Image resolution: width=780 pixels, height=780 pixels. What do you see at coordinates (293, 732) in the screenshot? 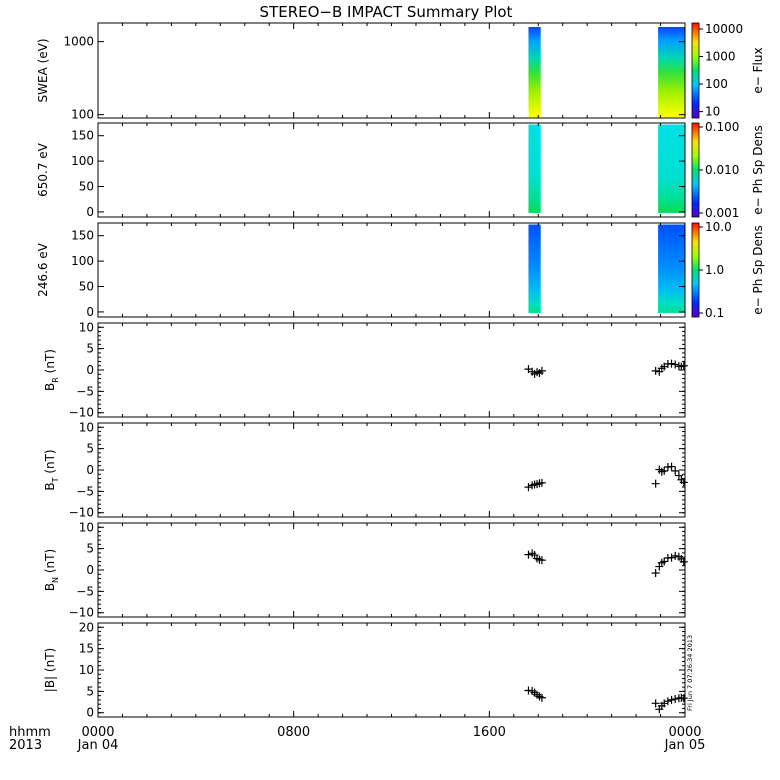
I see `x-tick-label: 0800` at bounding box center [293, 732].